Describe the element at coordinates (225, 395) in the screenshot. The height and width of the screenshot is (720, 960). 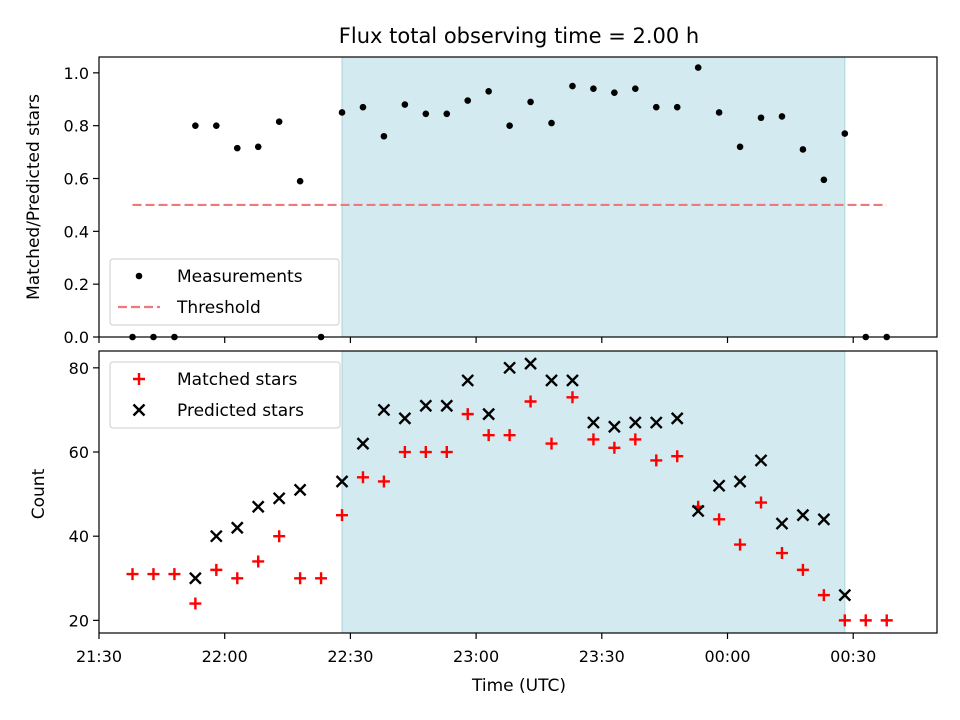
I see `bottom-legend: Matched stars Predicted stars` at that location.